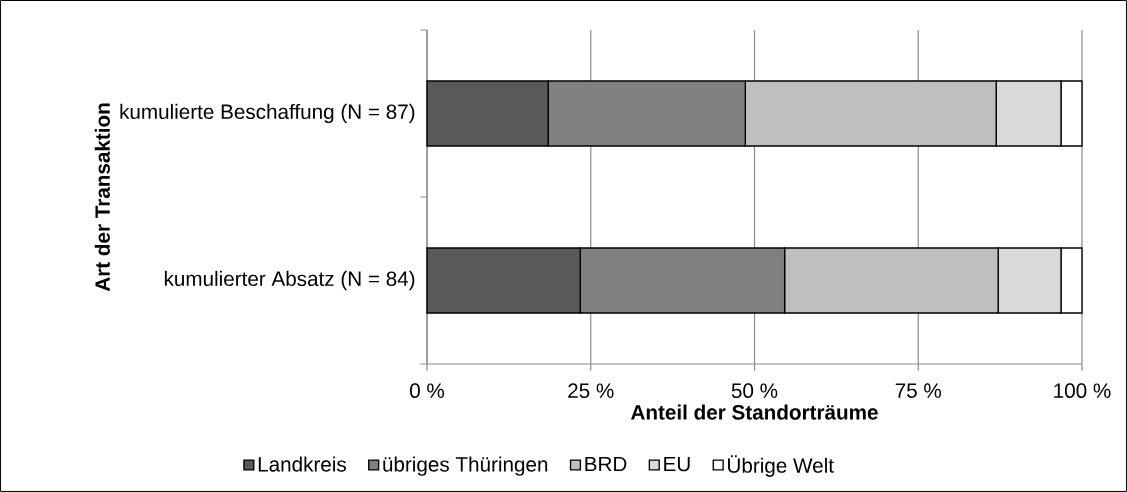 The width and height of the screenshot is (1127, 492). Describe the element at coordinates (427, 391) in the screenshot. I see `x-tick-label: 0 %` at that location.